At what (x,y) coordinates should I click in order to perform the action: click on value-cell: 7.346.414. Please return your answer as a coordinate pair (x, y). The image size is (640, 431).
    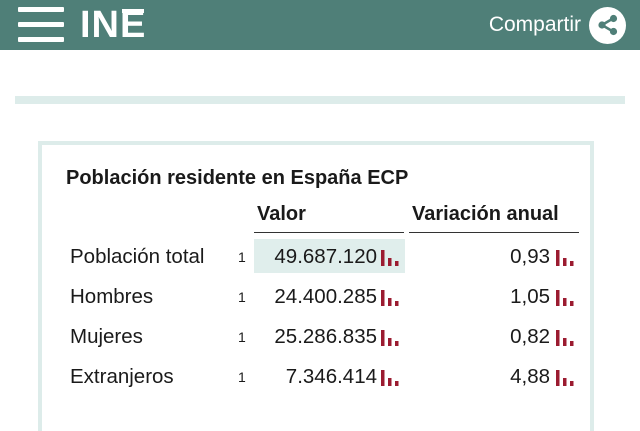
    Looking at the image, I should click on (329, 376).